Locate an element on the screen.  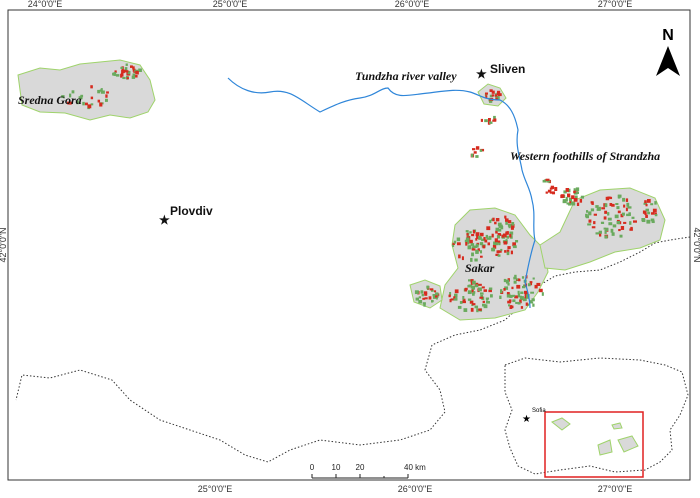
region-label: Sakar is located at coordinates (480, 268).